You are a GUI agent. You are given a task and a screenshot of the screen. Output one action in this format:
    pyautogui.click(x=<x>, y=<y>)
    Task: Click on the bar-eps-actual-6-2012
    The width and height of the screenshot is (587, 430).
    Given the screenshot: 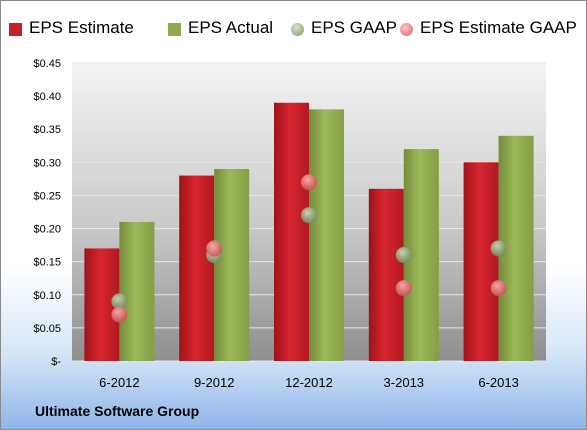 What is the action you would take?
    pyautogui.click(x=137, y=291)
    